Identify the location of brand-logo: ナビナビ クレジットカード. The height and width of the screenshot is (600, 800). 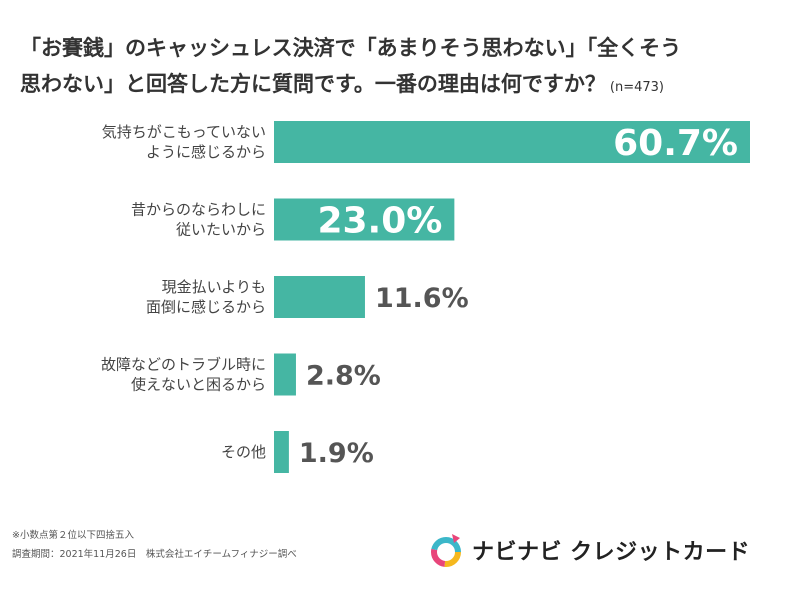
(589, 550).